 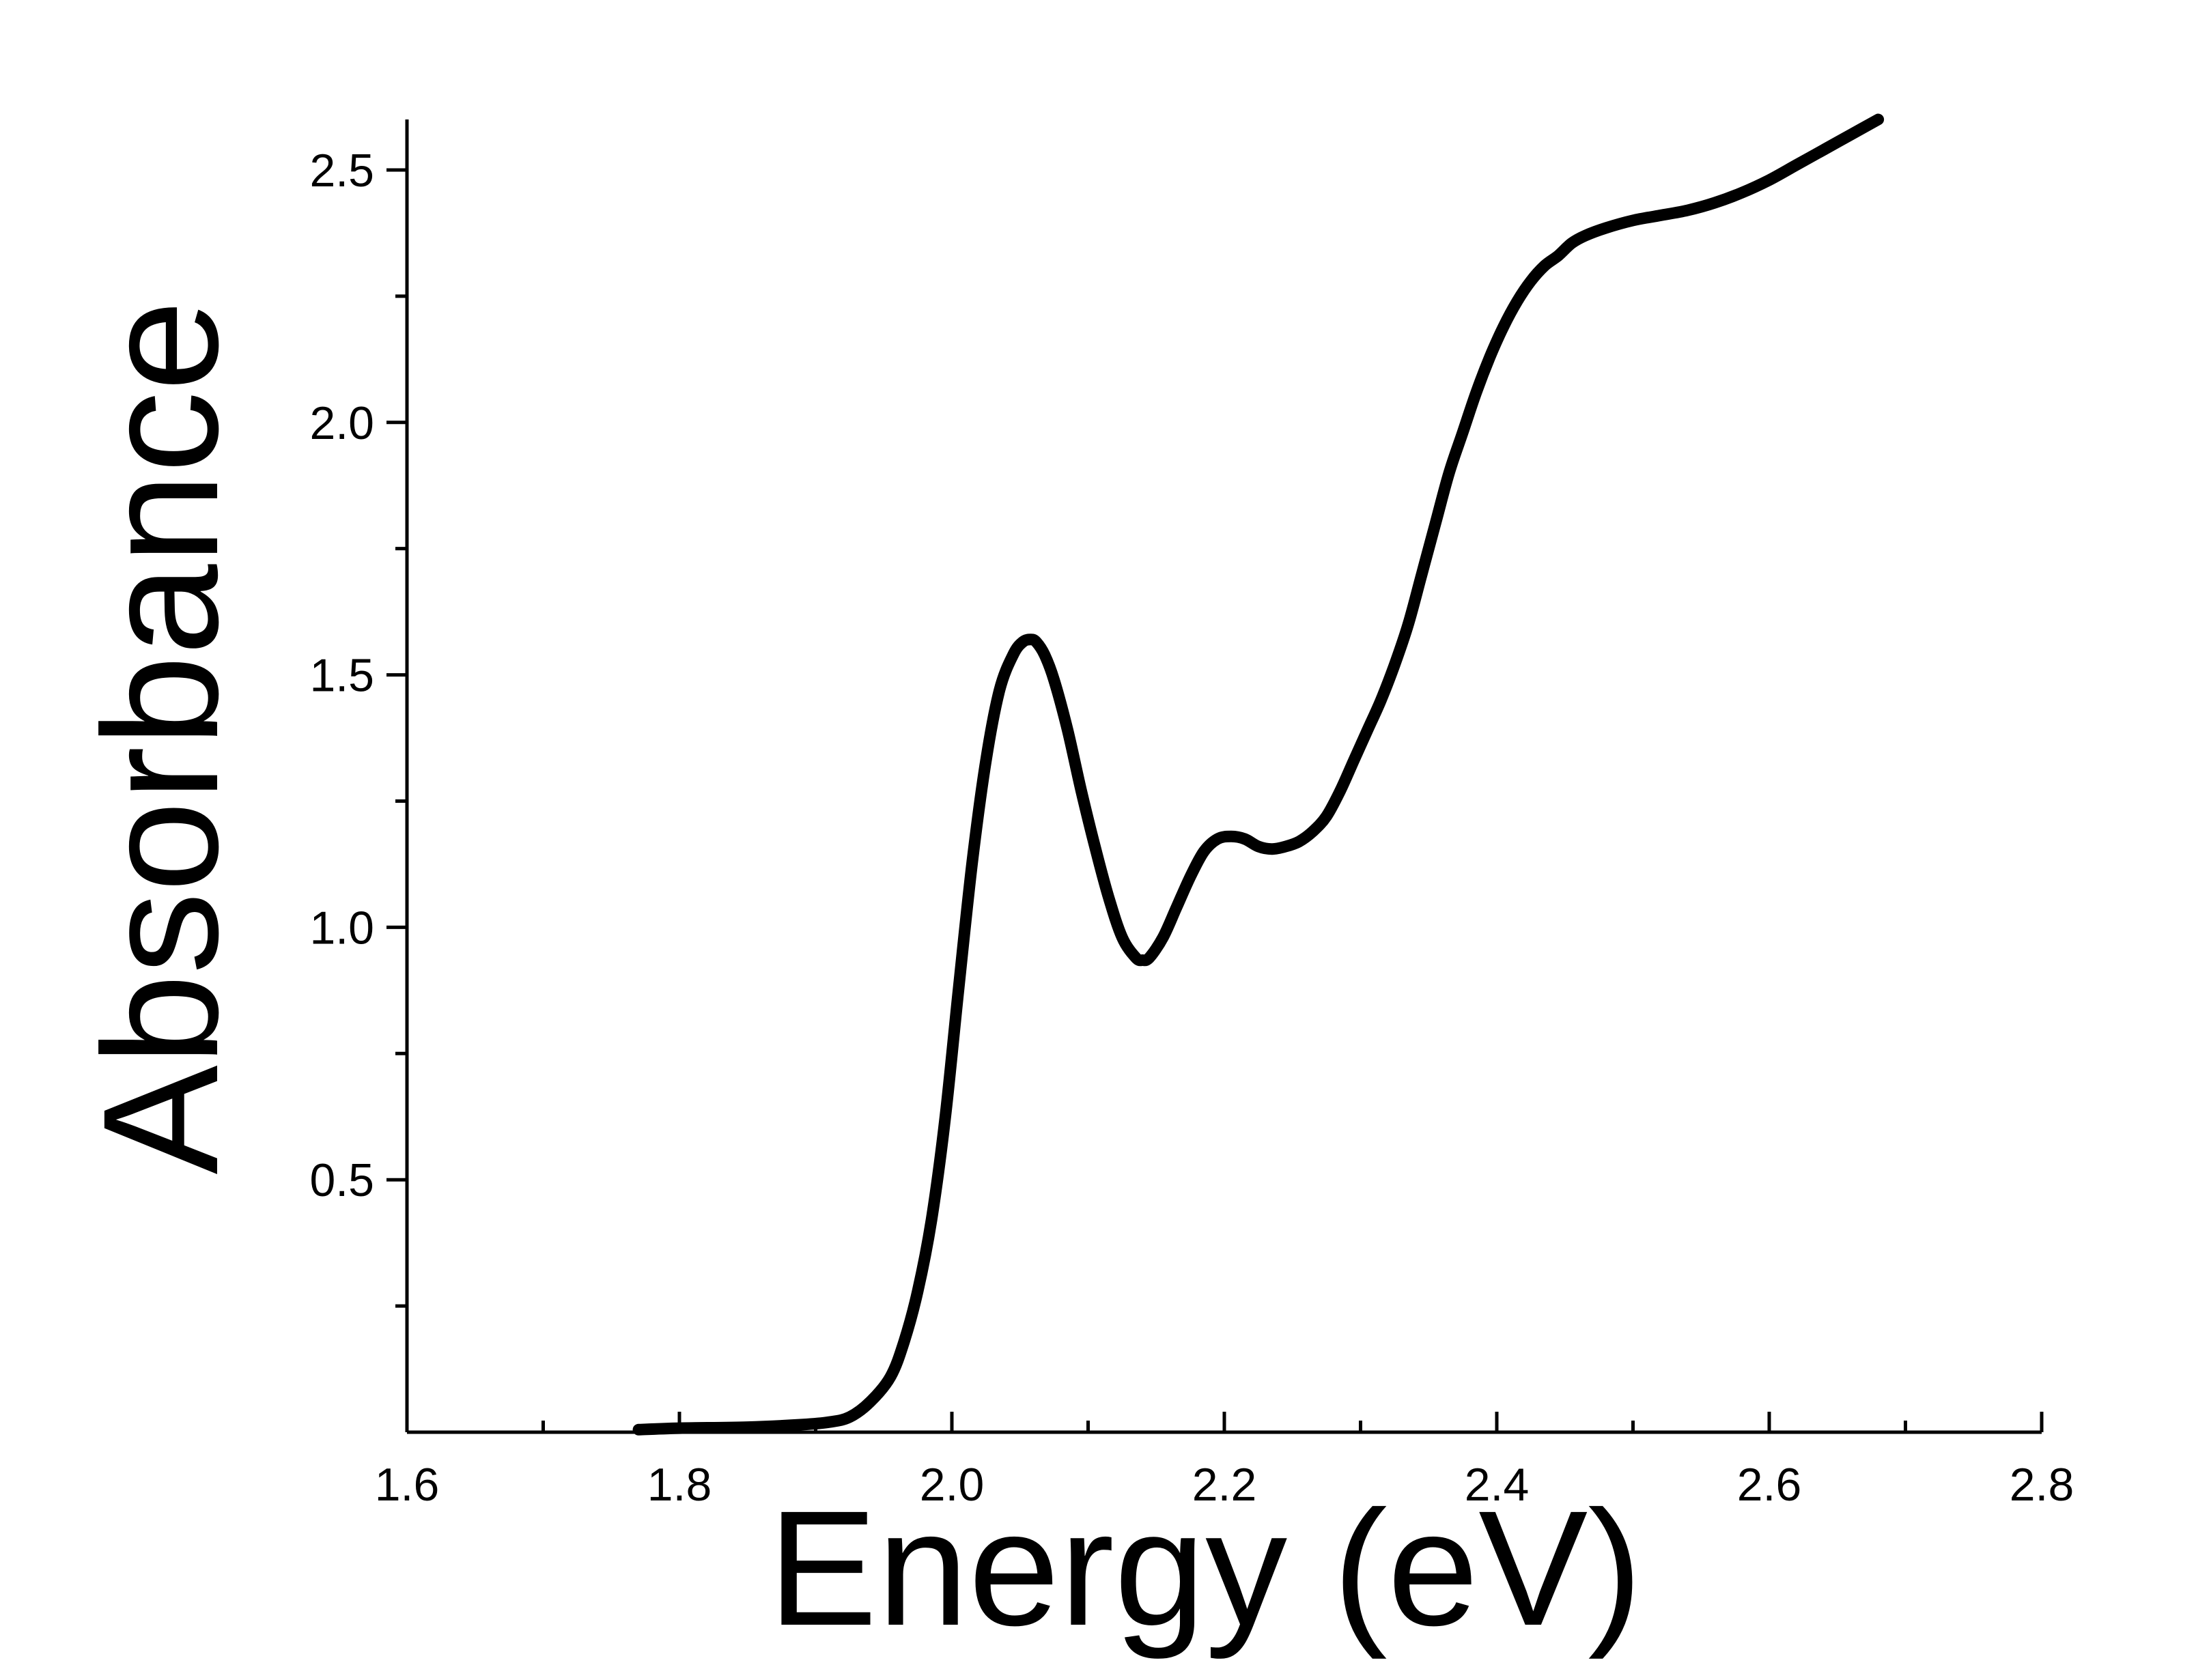 I want to click on x-tick-label: 2.8, so click(x=2042, y=1485).